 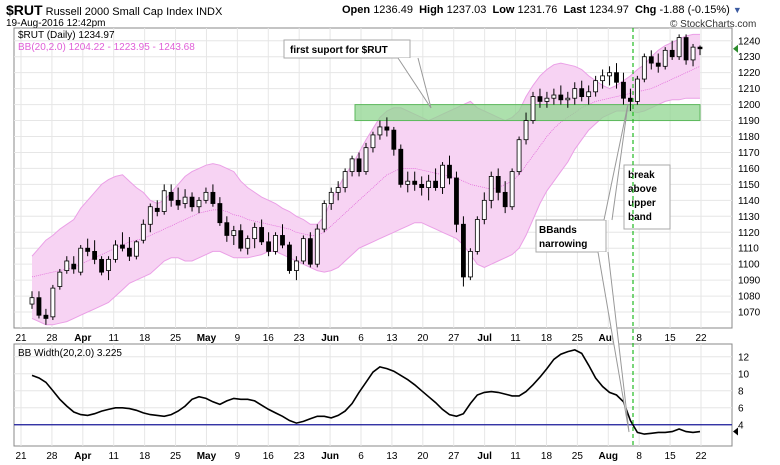 What do you see at coordinates (737, 10) in the screenshot?
I see `dropdown-triangle-icon: ▼` at bounding box center [737, 10].